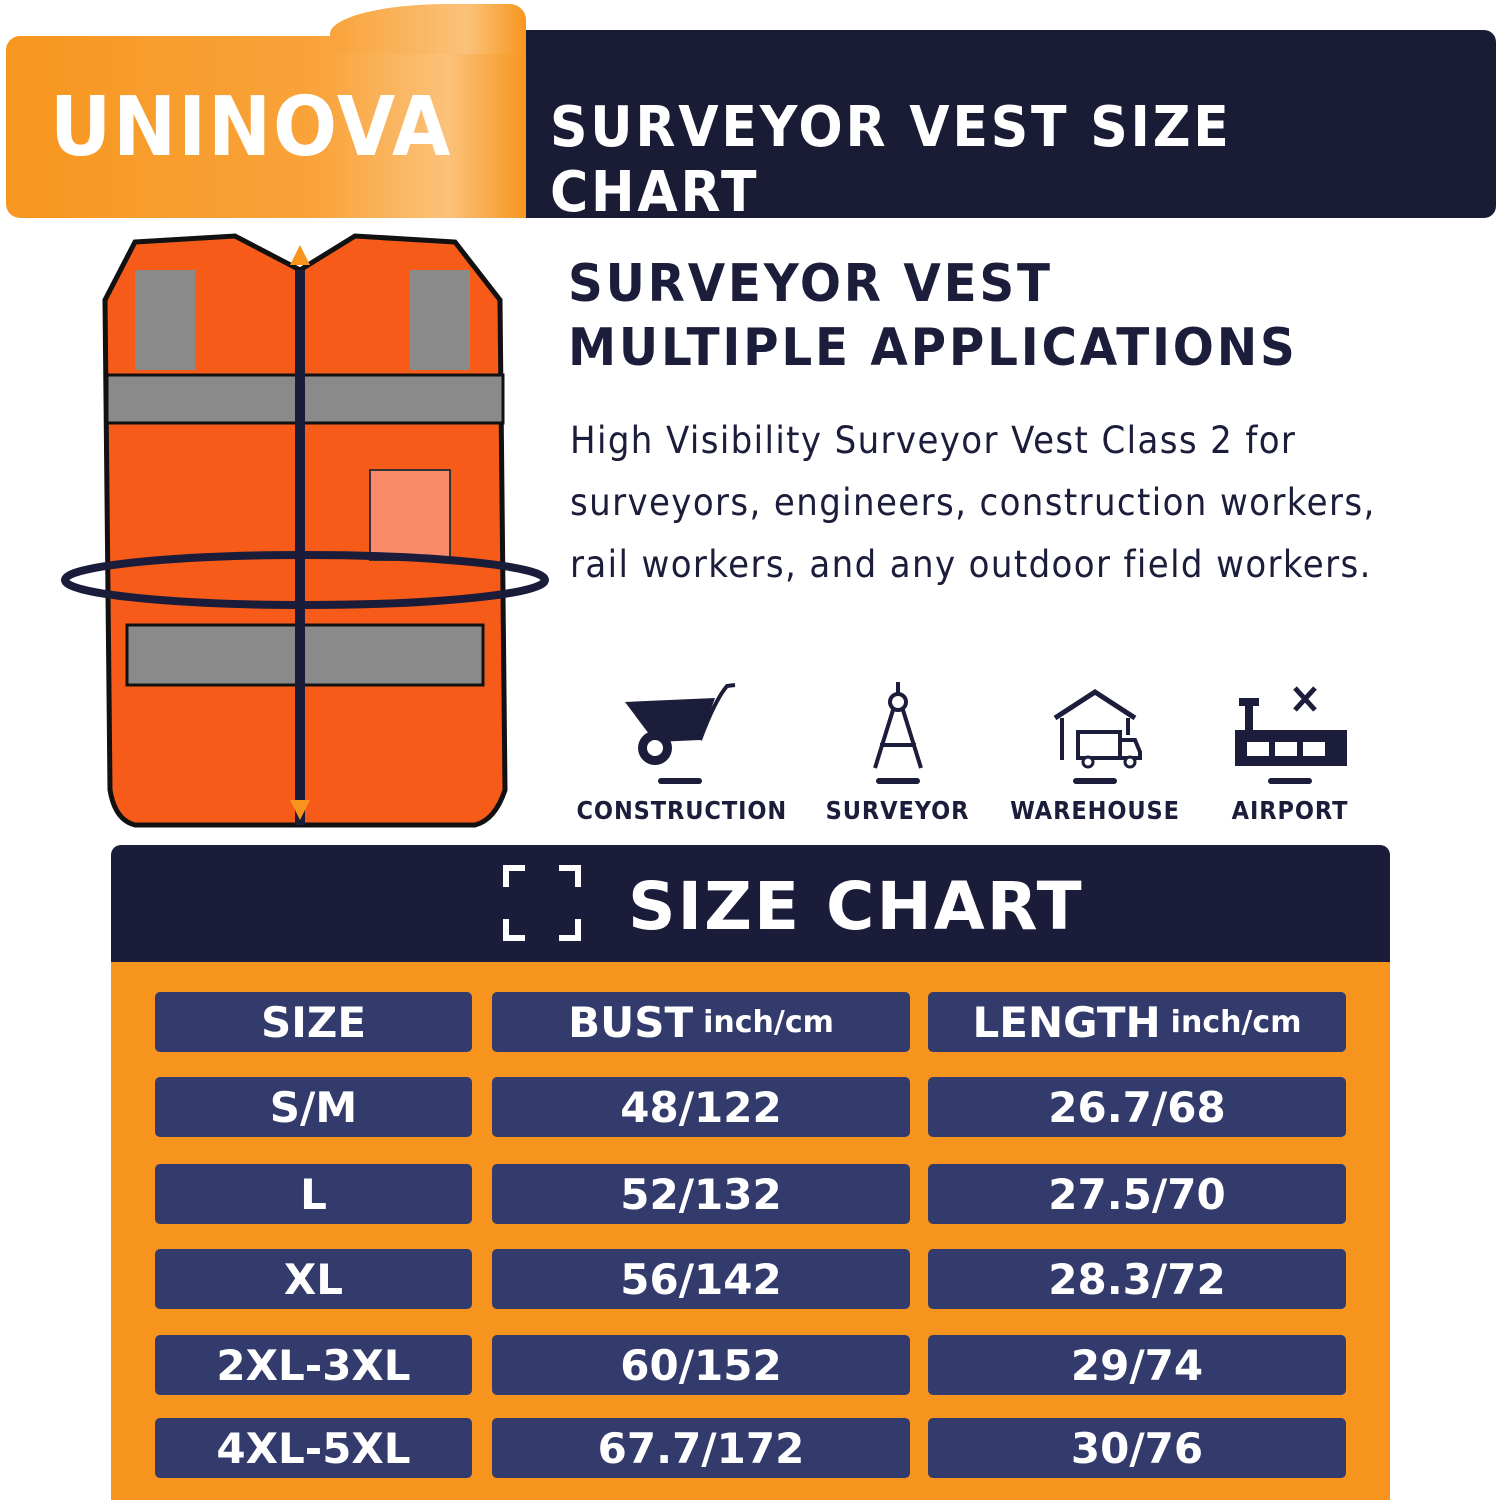 The width and height of the screenshot is (1498, 1500). Describe the element at coordinates (1137, 1022) in the screenshot. I see `header-length: LENGTH inch/cm` at that location.